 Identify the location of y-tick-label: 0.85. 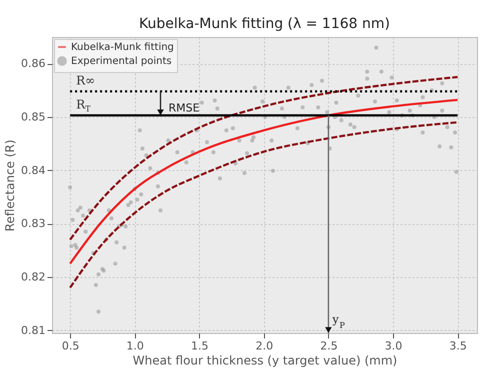
(33, 117).